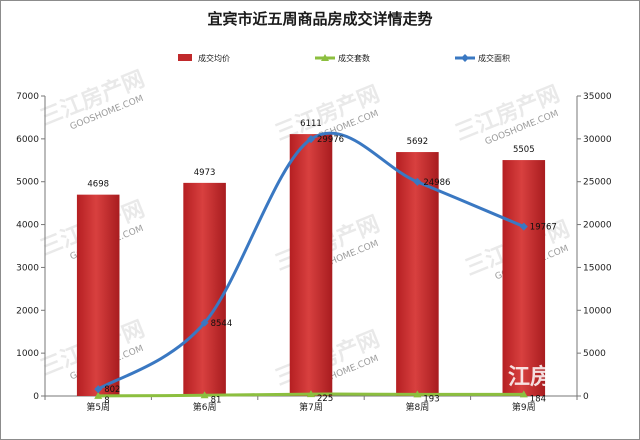 Image resolution: width=640 pixels, height=440 pixels. What do you see at coordinates (330, 140) in the screenshot?
I see `area-data-label: 29976` at bounding box center [330, 140].